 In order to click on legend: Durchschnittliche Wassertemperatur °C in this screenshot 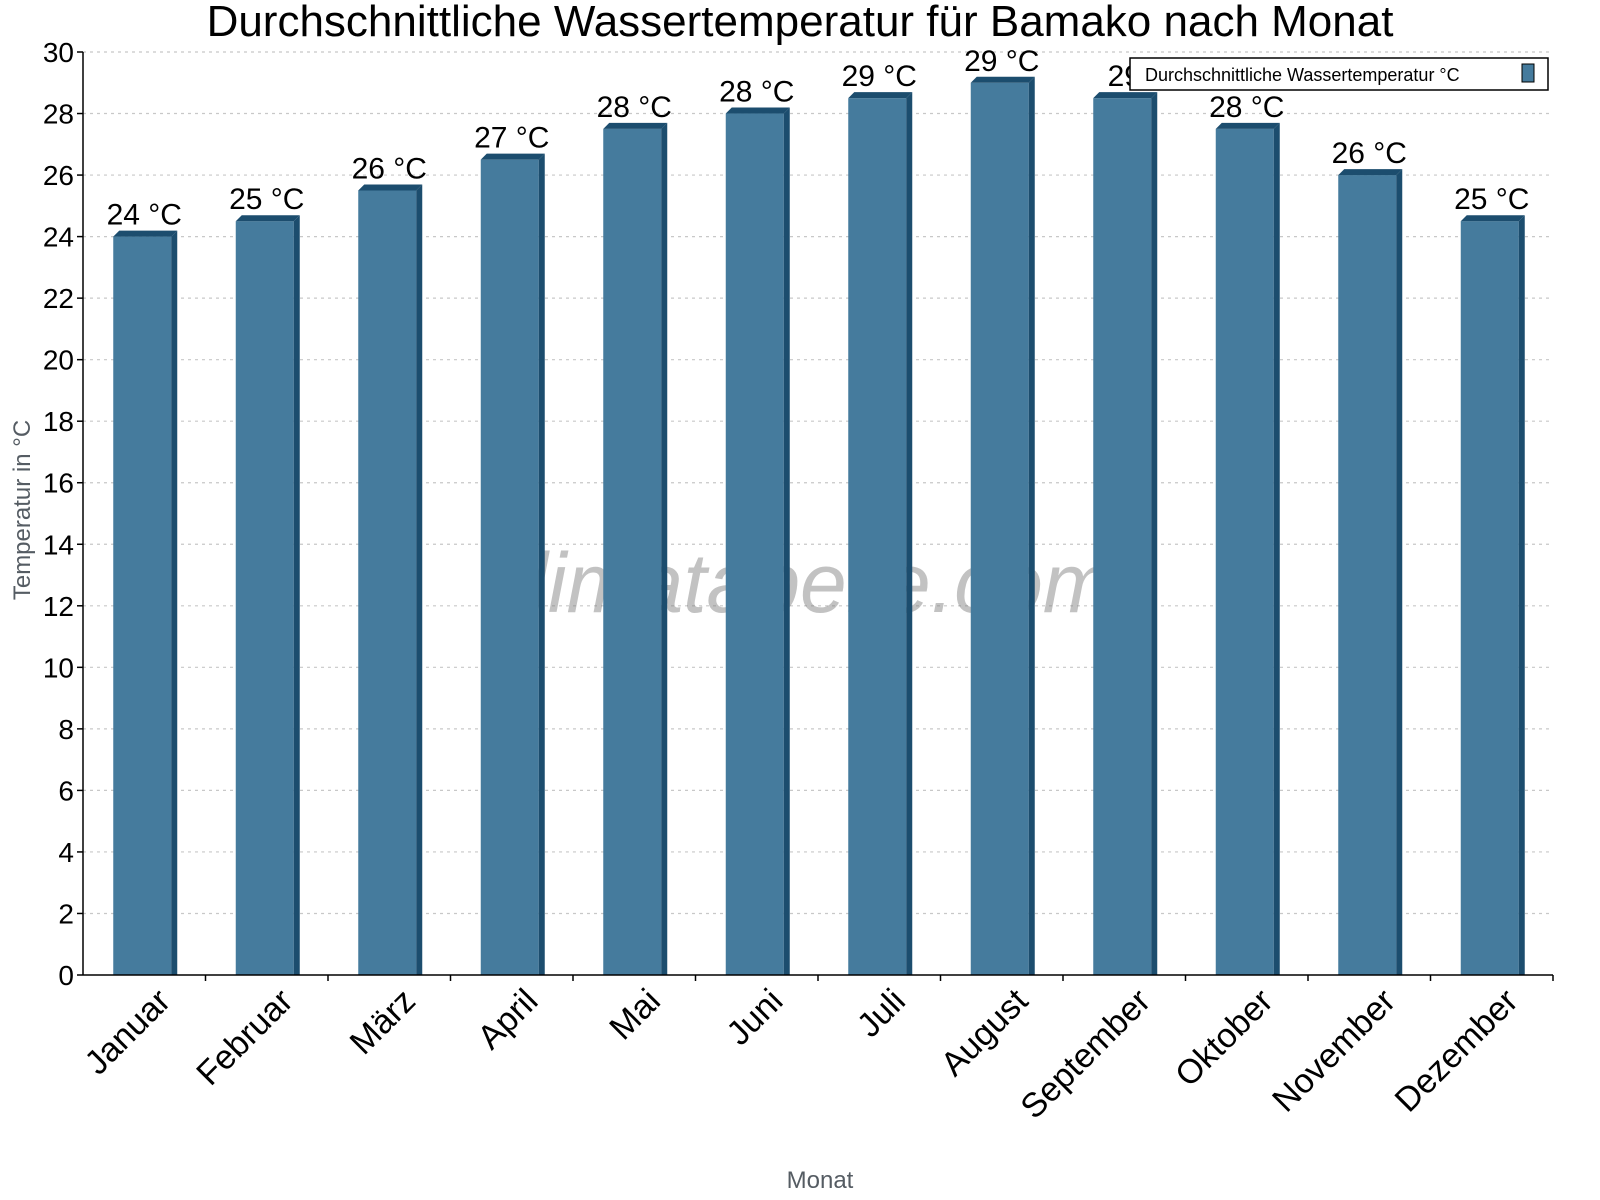, I will do `click(1339, 74)`.